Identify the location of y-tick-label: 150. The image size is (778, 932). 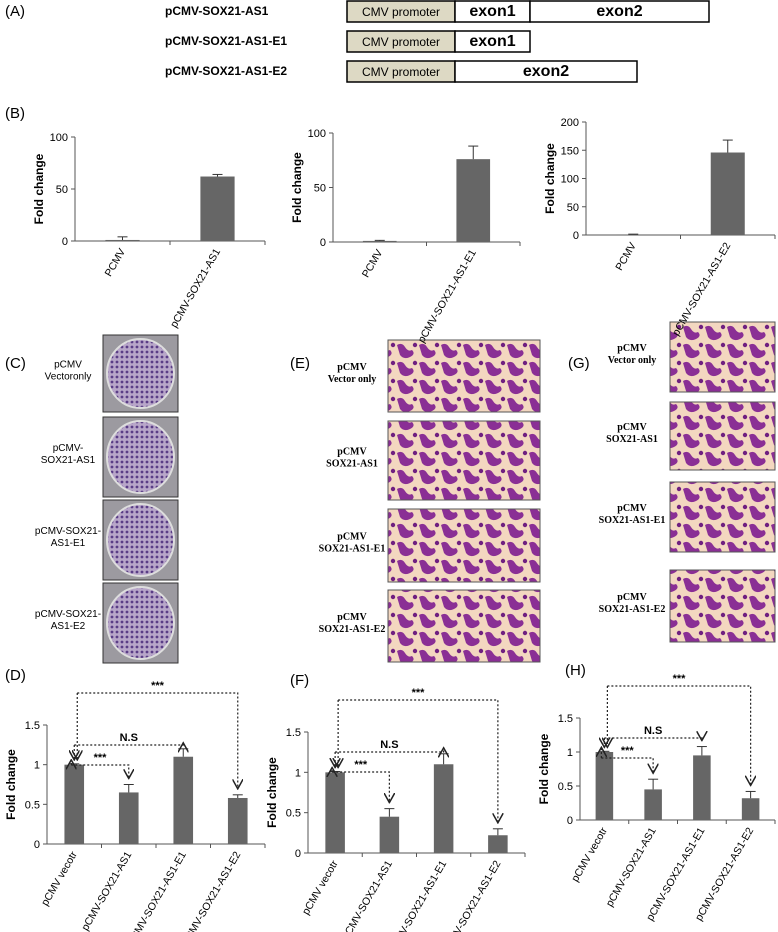
(570, 151).